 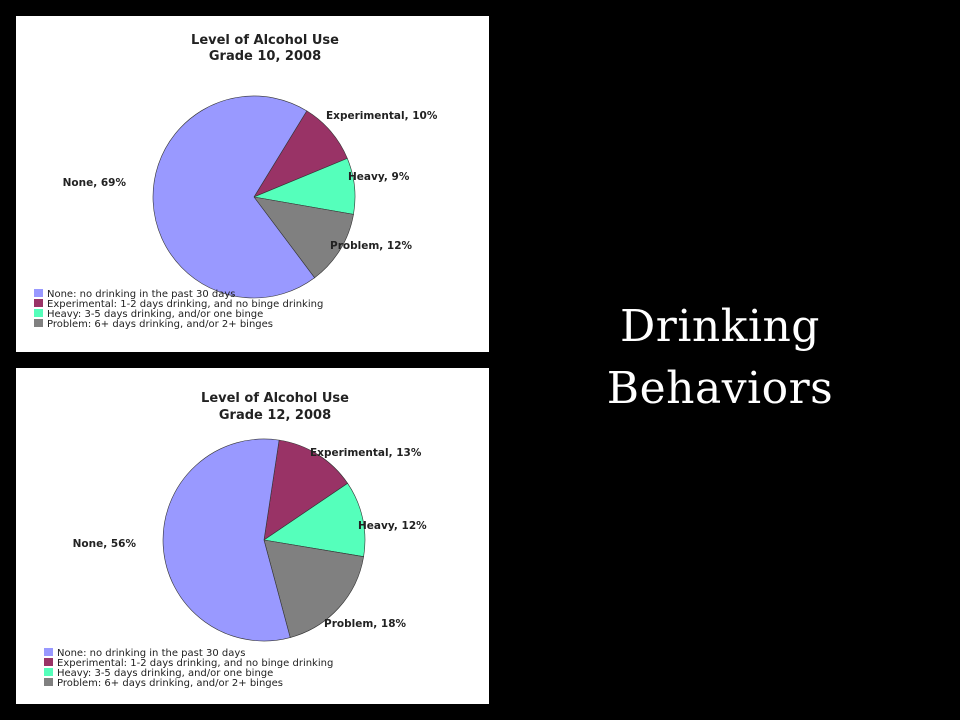 I want to click on slice-label-problem: Problem, 18%, so click(x=365, y=624).